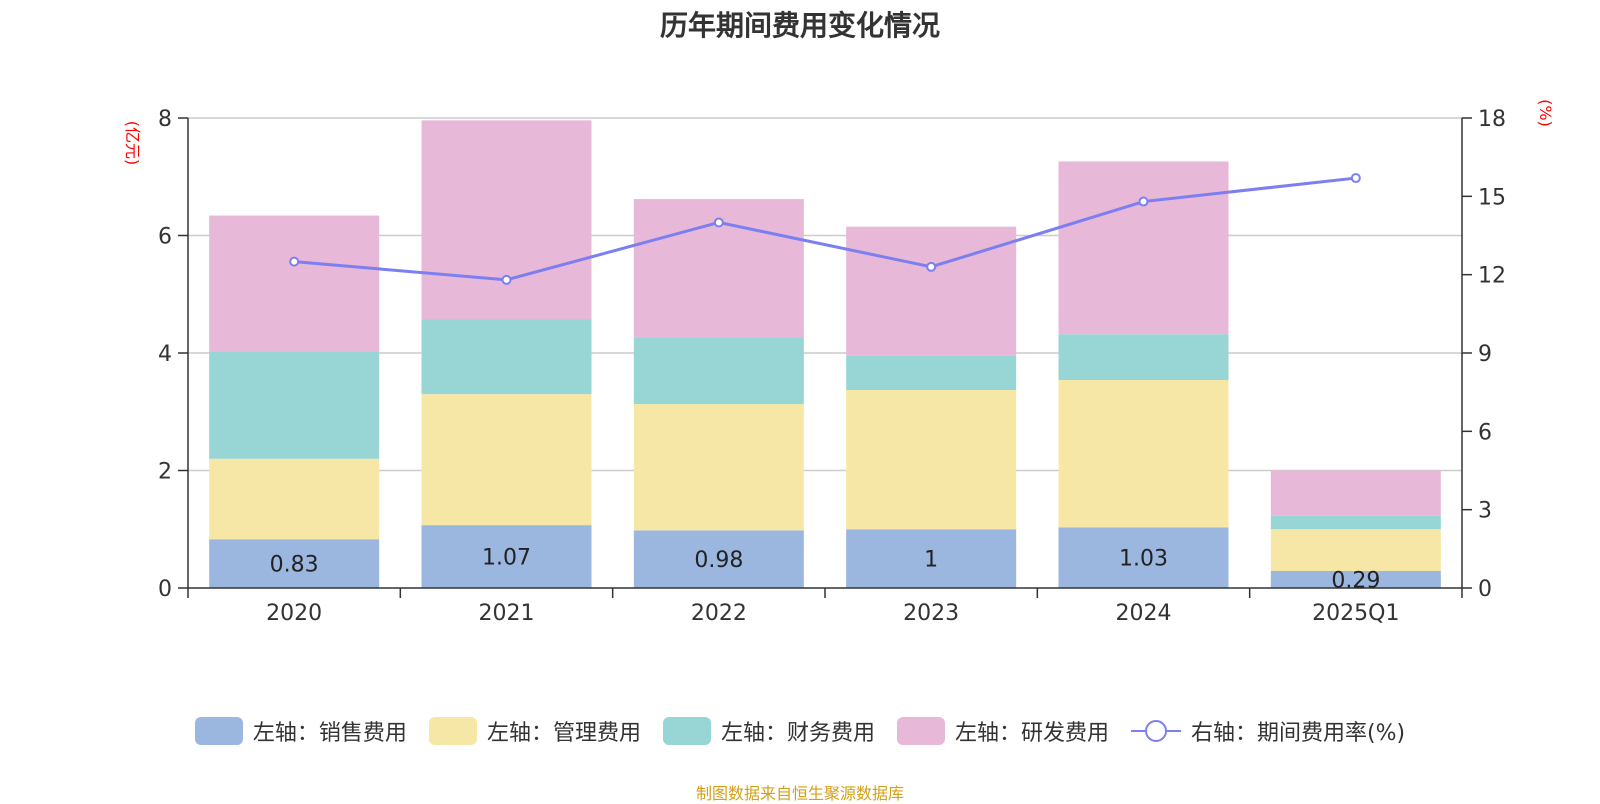 The image size is (1600, 804). Describe the element at coordinates (165, 237) in the screenshot. I see `y-left-tick-label: 6` at that location.